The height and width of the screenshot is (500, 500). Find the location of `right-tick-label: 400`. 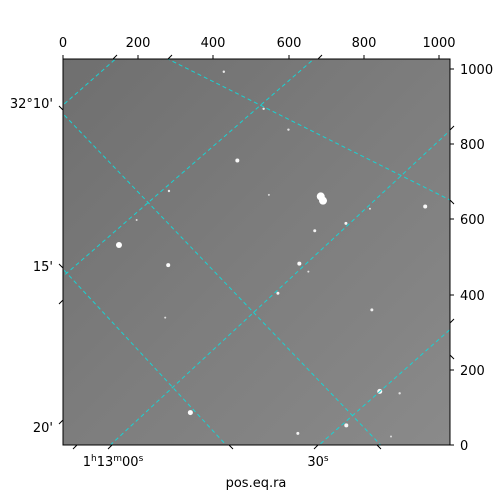

right-tick-label: 400 is located at coordinates (472, 296).